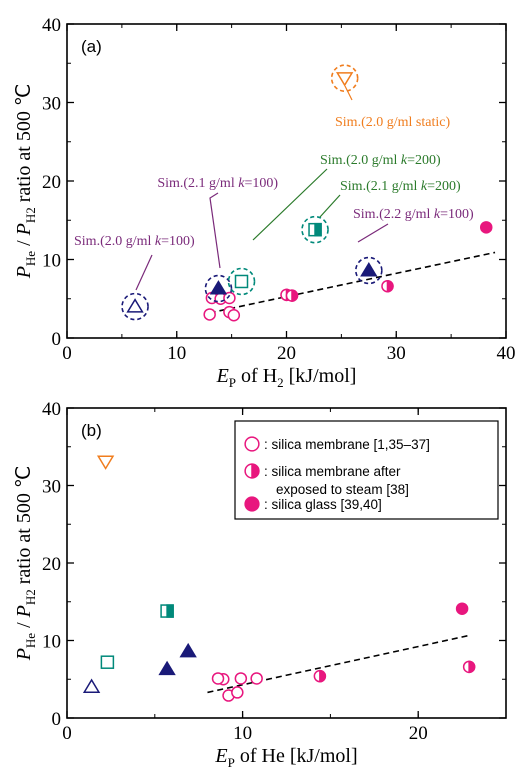 This screenshot has height=772, width=517. Describe the element at coordinates (413, 214) in the screenshot. I see `sim-annotation: Sim.(2.2 g/ml k=100)` at that location.